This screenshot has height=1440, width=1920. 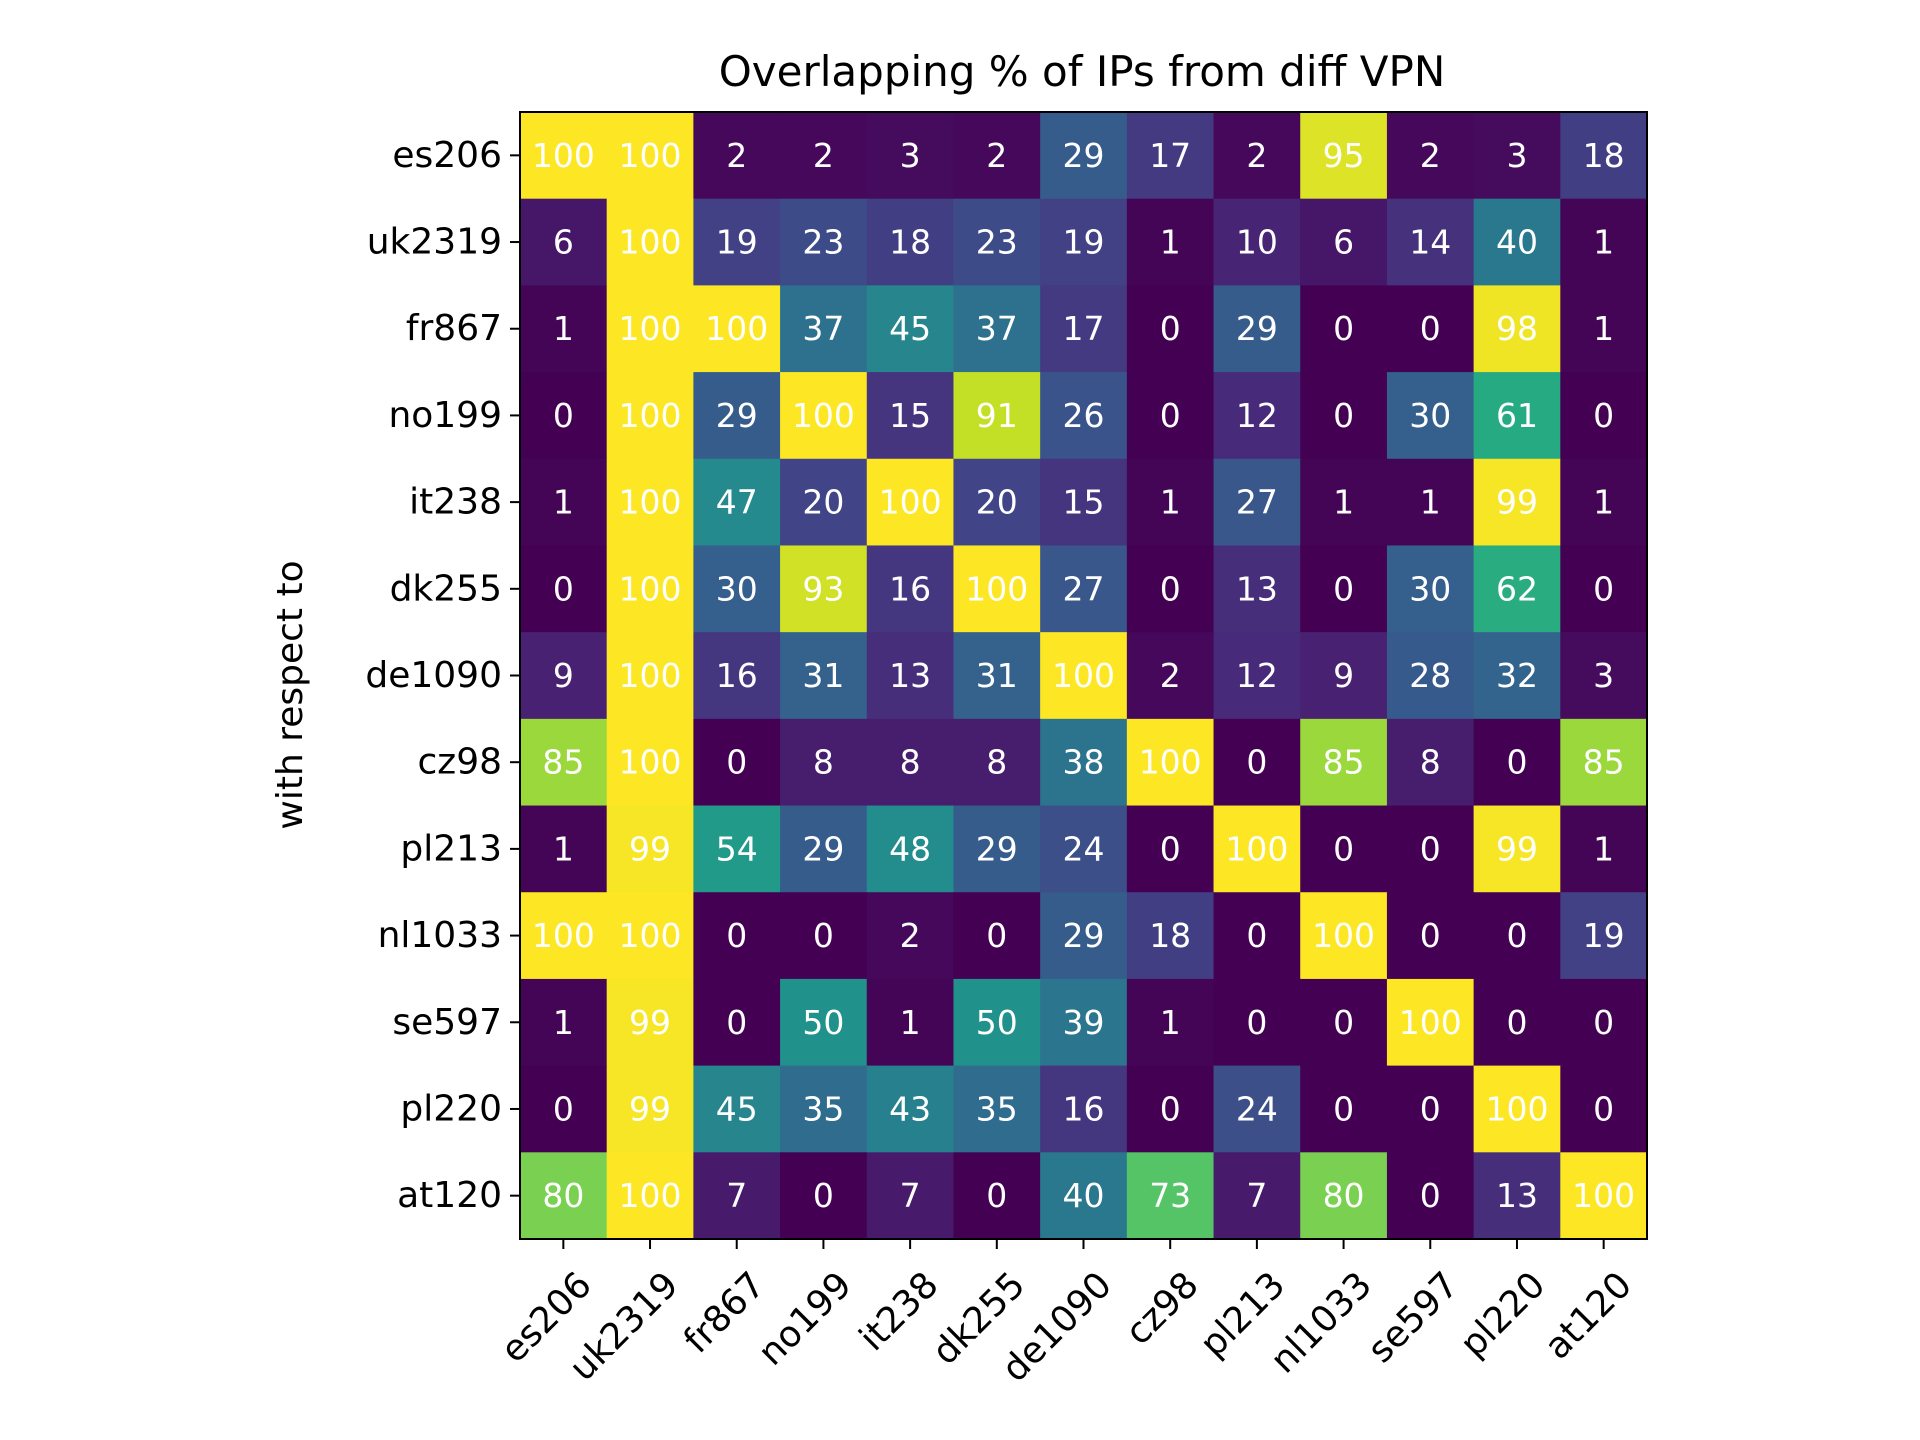 I want to click on cell-value-label: 73, so click(x=1170, y=1195).